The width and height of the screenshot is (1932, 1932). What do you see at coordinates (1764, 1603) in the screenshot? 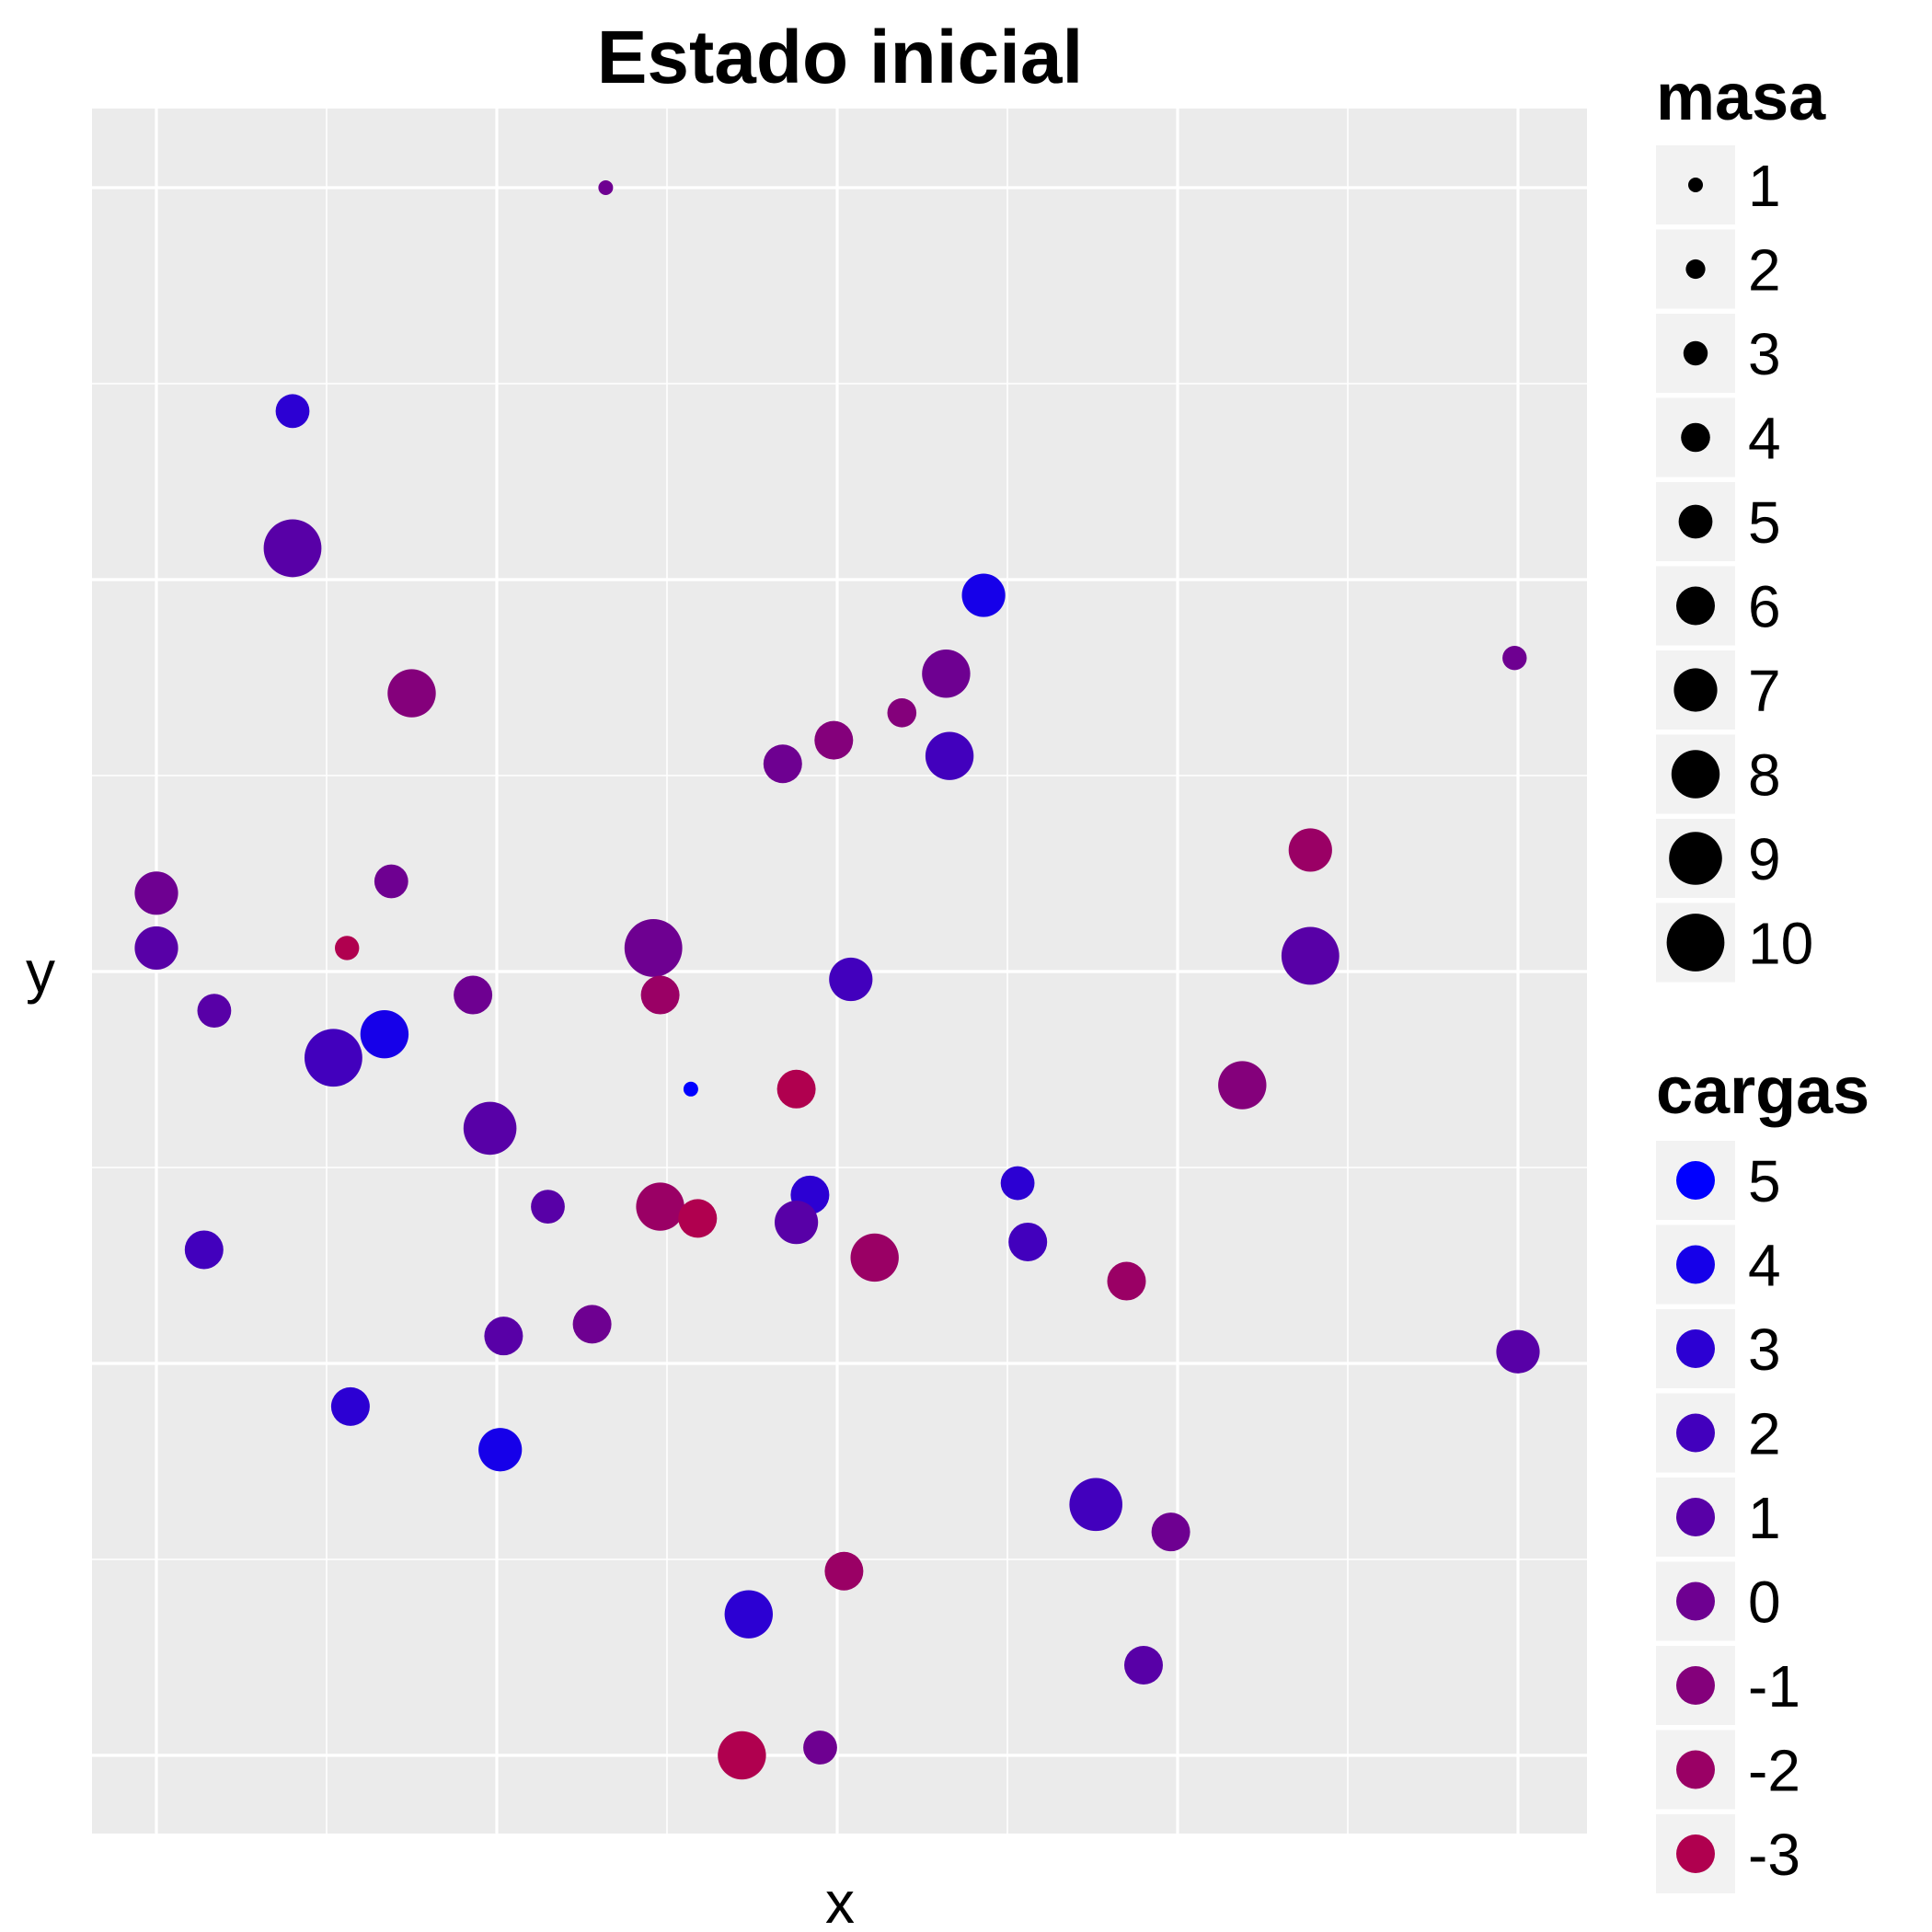
I see `color-legend-label: 0` at bounding box center [1764, 1603].